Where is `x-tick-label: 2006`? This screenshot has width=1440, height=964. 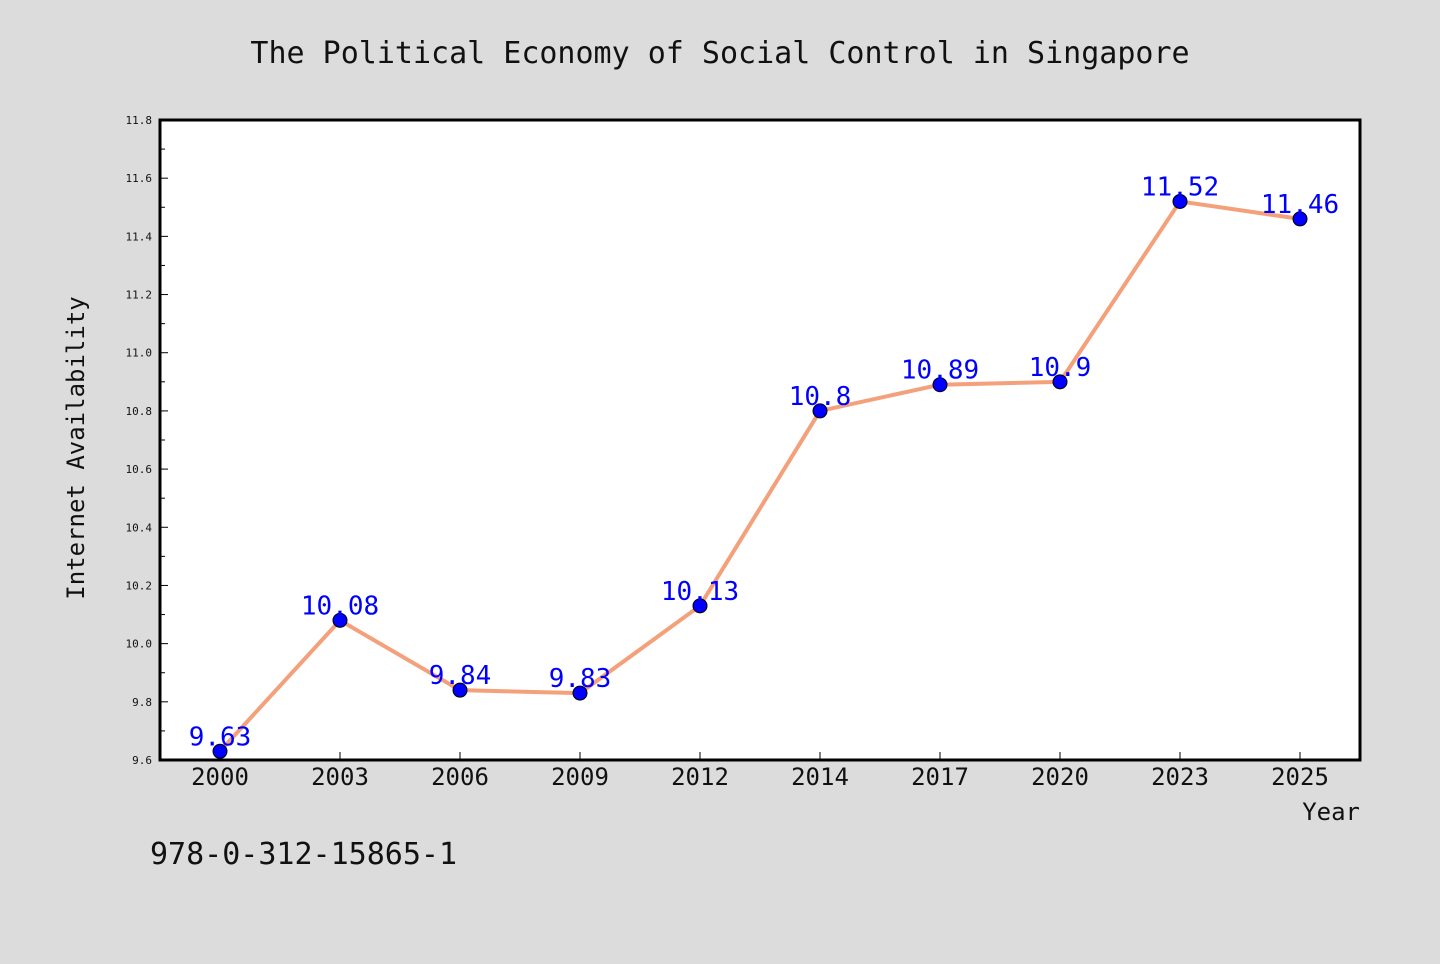 x-tick-label: 2006 is located at coordinates (460, 777).